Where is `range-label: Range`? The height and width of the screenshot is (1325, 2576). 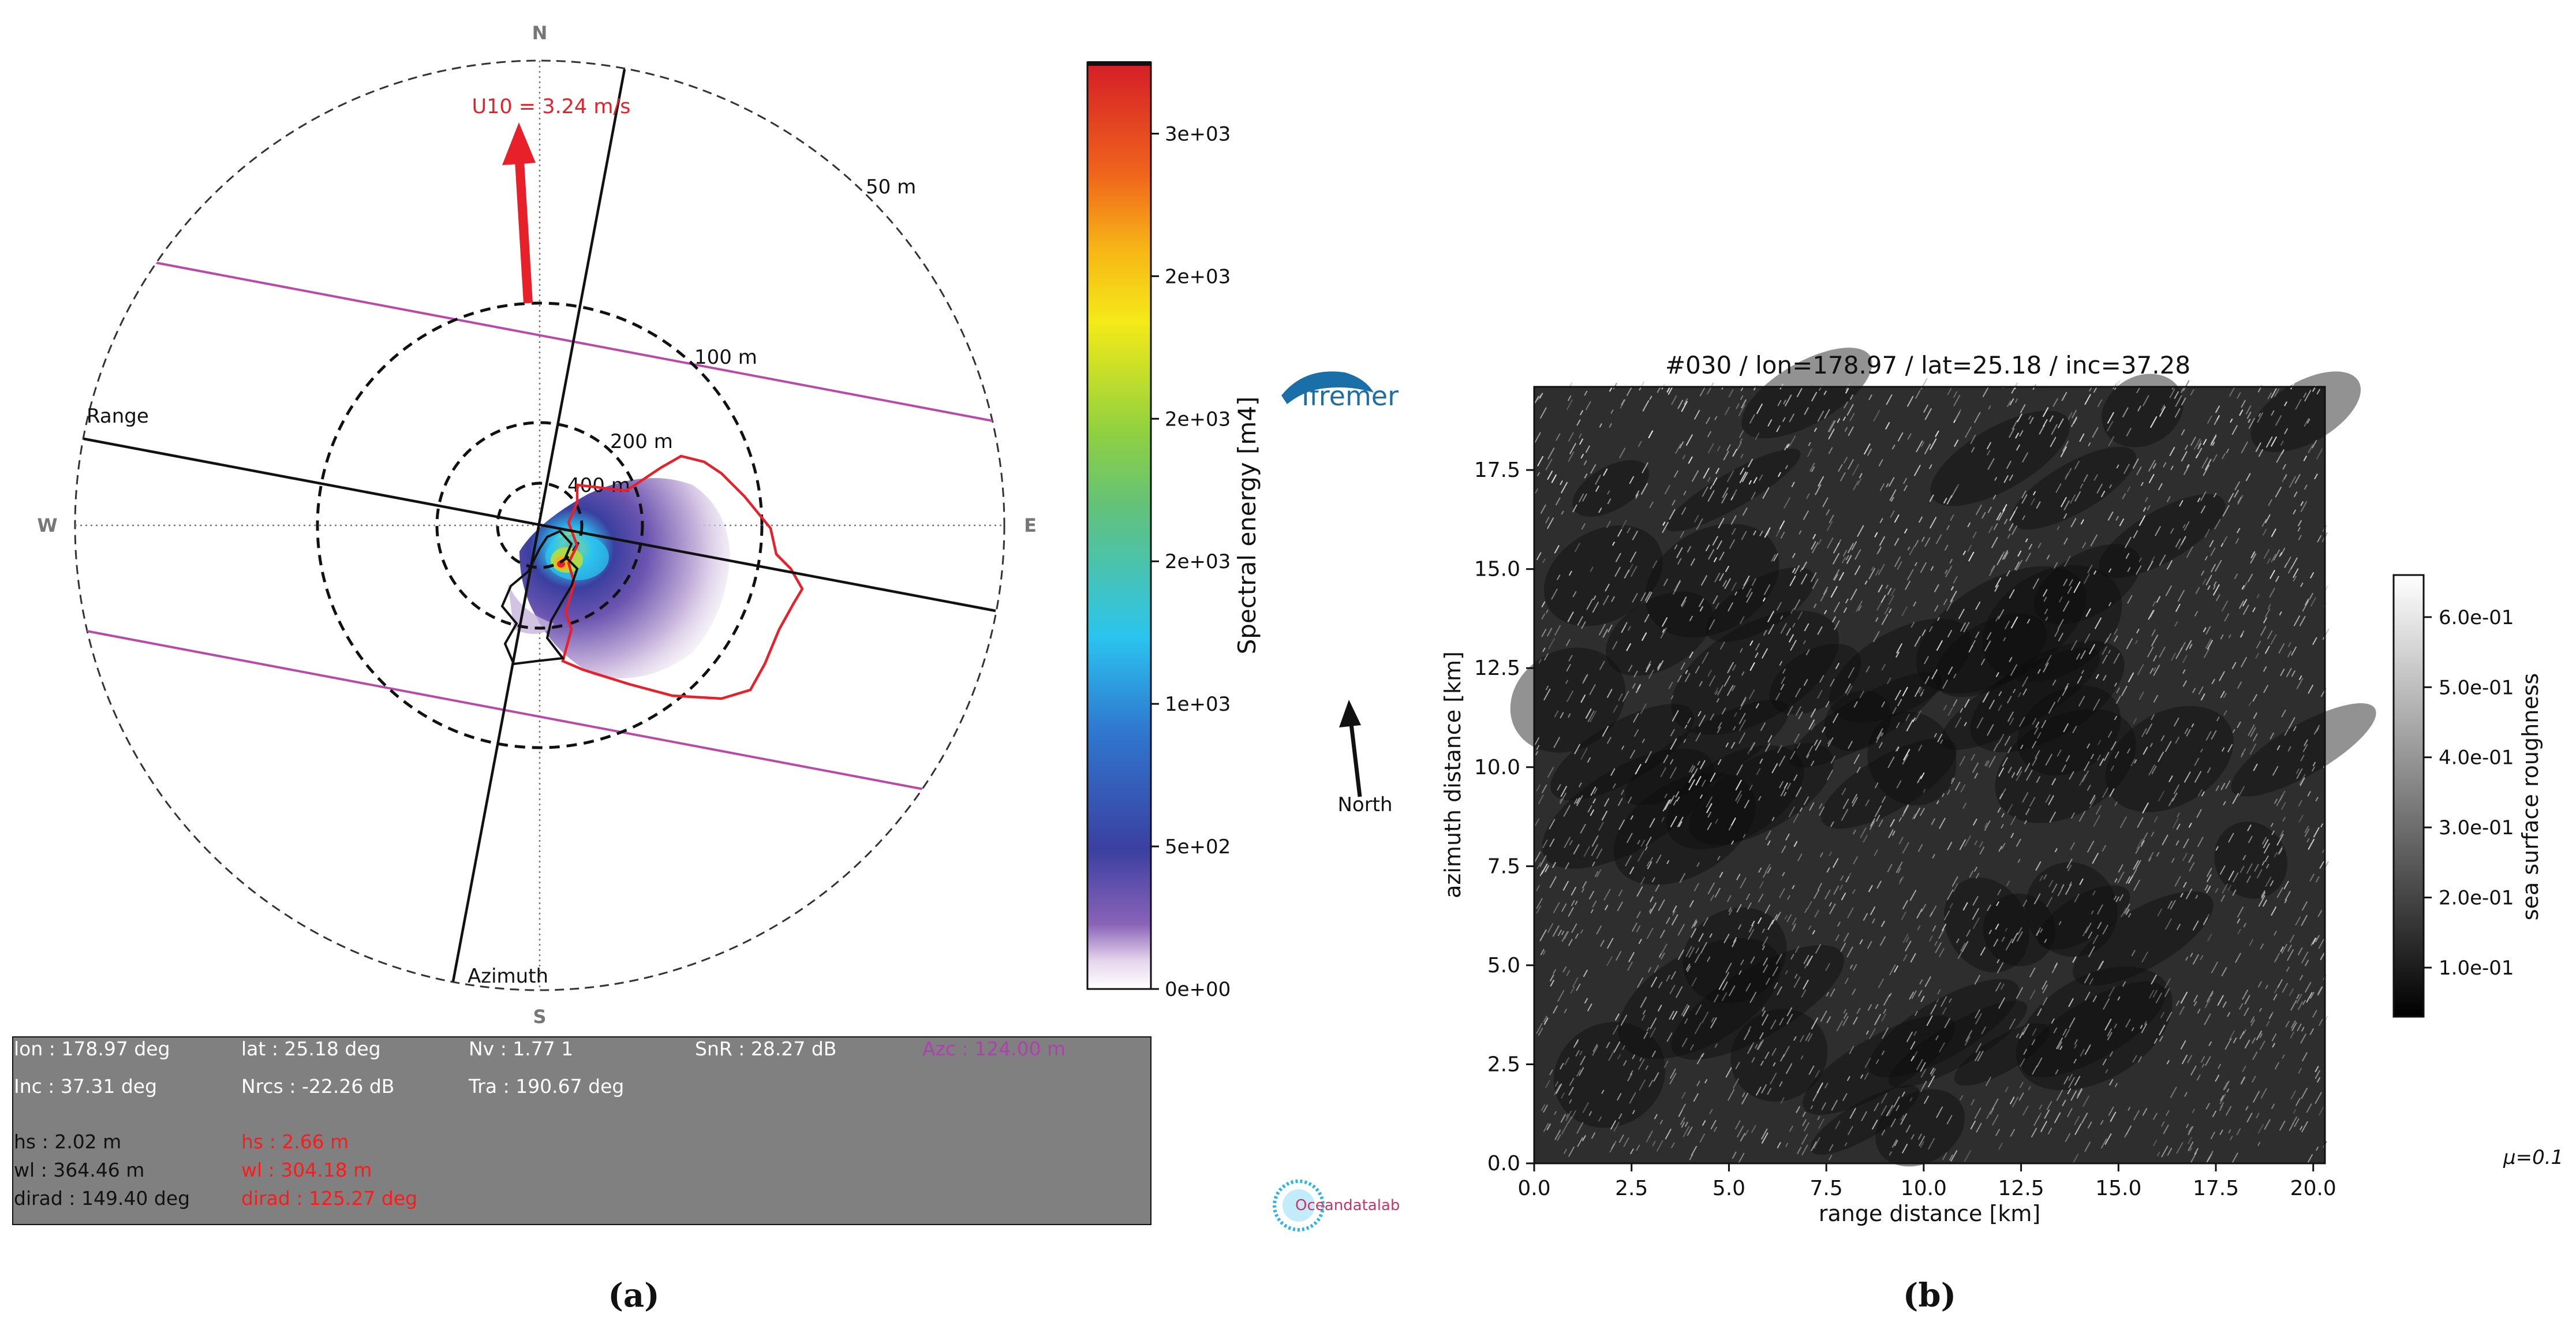
range-label: Range is located at coordinates (118, 416).